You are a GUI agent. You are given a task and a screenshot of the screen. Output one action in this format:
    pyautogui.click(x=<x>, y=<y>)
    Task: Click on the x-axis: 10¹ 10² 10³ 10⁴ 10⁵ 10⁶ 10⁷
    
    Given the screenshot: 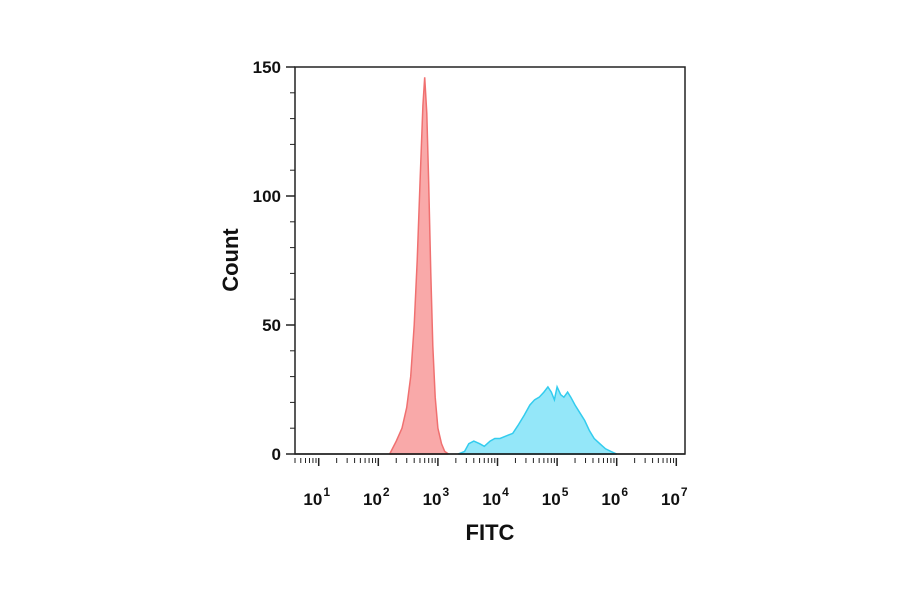 What is the action you would take?
    pyautogui.click(x=491, y=481)
    